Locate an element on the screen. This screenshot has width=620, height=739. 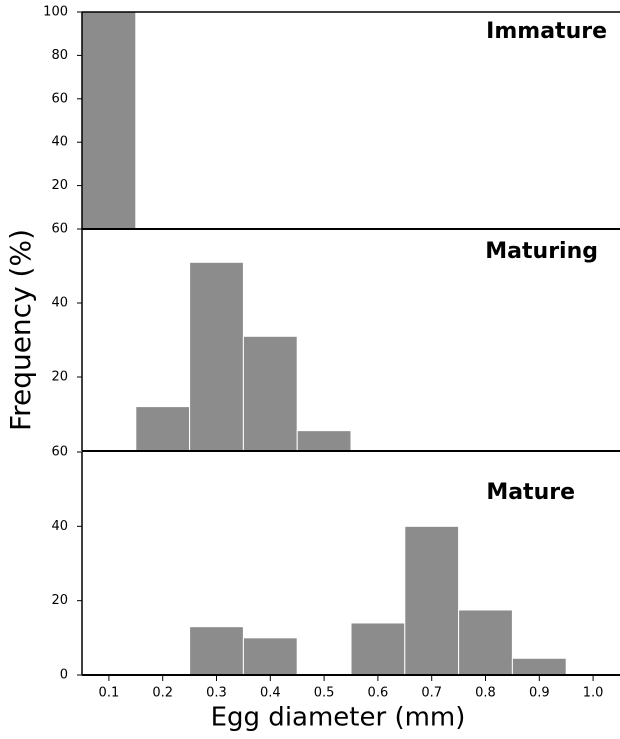
x-tick-label: 0.4 is located at coordinates (270, 693).